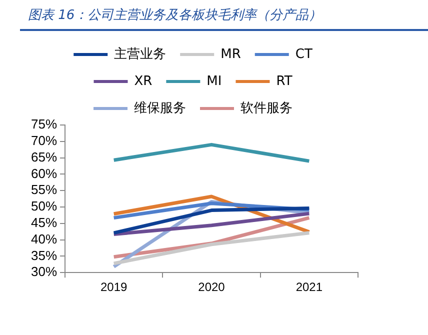 The image size is (428, 335). I want to click on y-tick-label: 40%, so click(44, 238).